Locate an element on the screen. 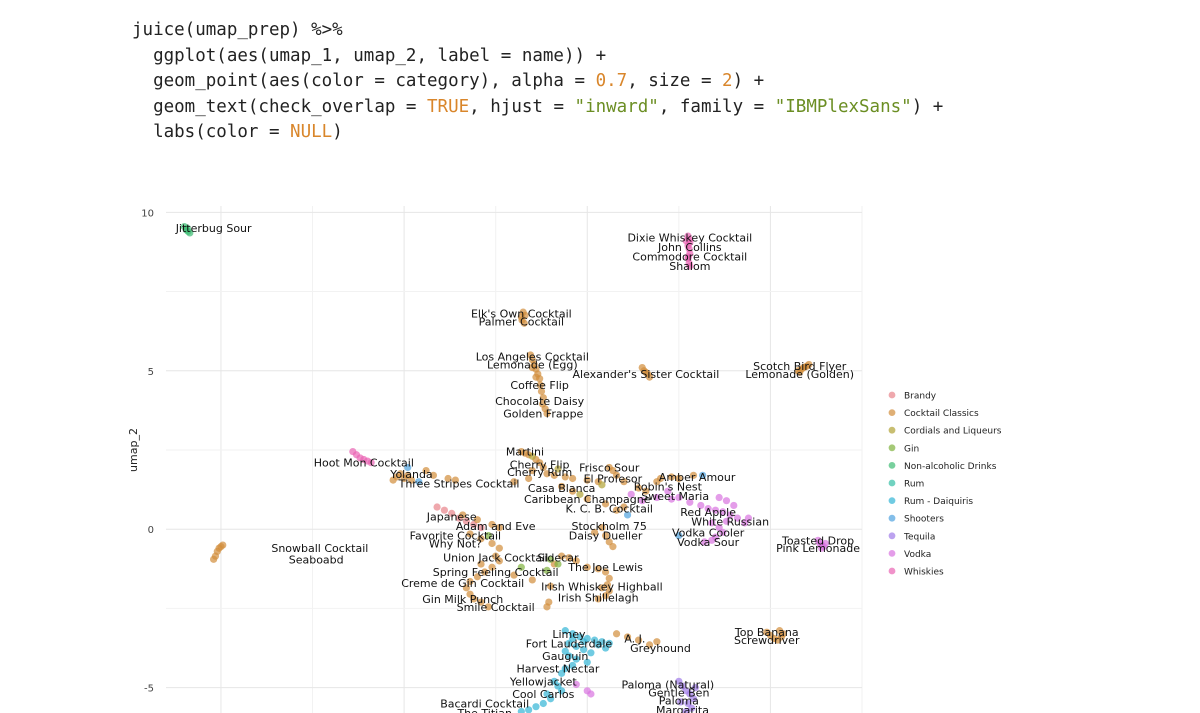 This screenshot has height=713, width=1200. point-label: Lemonade (Egg) is located at coordinates (532, 364).